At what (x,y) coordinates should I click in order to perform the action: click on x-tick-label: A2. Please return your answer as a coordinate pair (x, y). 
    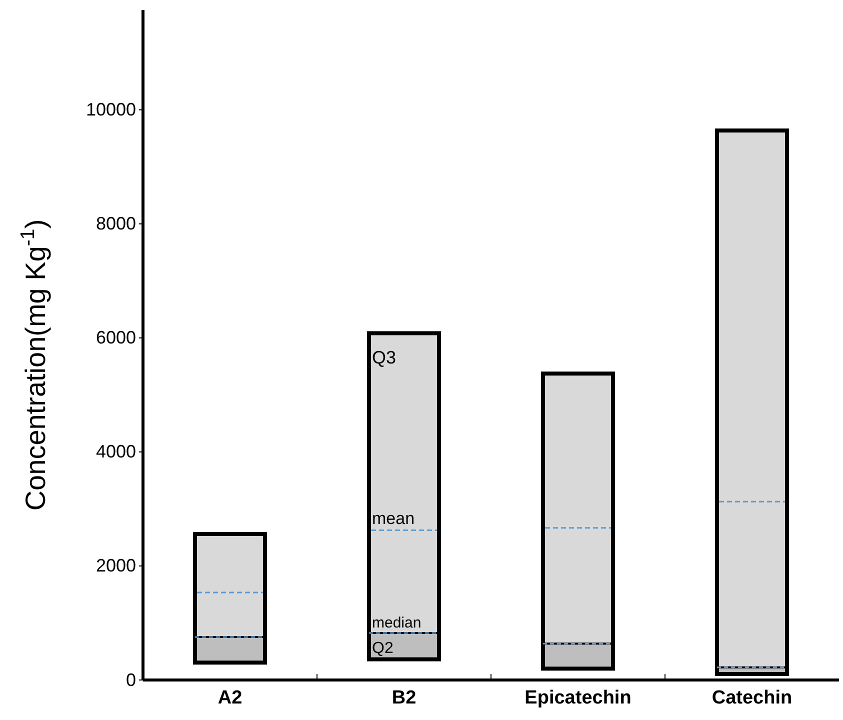
    Looking at the image, I should click on (230, 697).